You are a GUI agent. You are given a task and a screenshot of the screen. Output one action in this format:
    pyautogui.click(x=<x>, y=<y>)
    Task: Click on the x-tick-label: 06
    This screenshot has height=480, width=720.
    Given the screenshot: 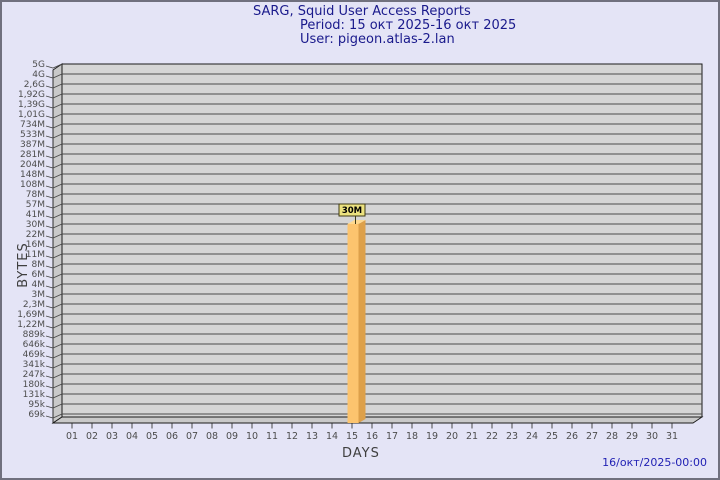 What is the action you would take?
    pyautogui.click(x=172, y=436)
    